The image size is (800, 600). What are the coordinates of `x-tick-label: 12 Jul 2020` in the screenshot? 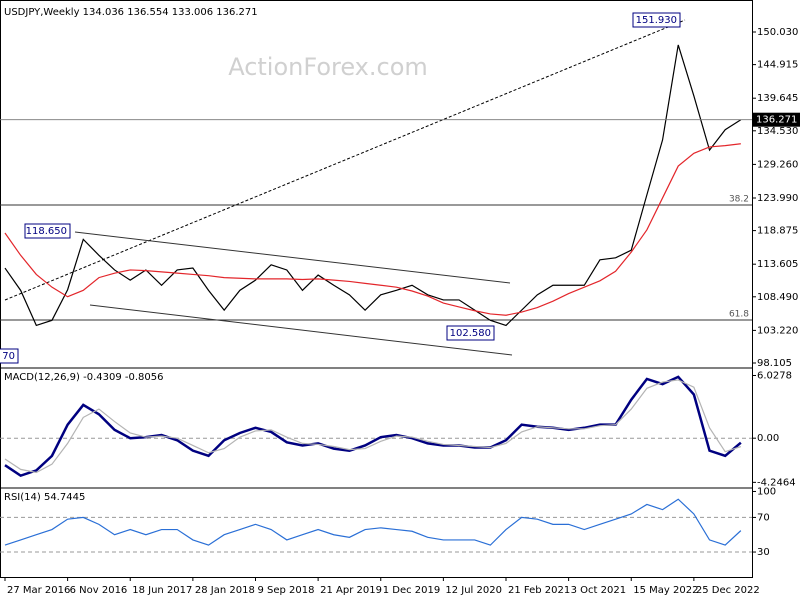 It's located at (473, 590).